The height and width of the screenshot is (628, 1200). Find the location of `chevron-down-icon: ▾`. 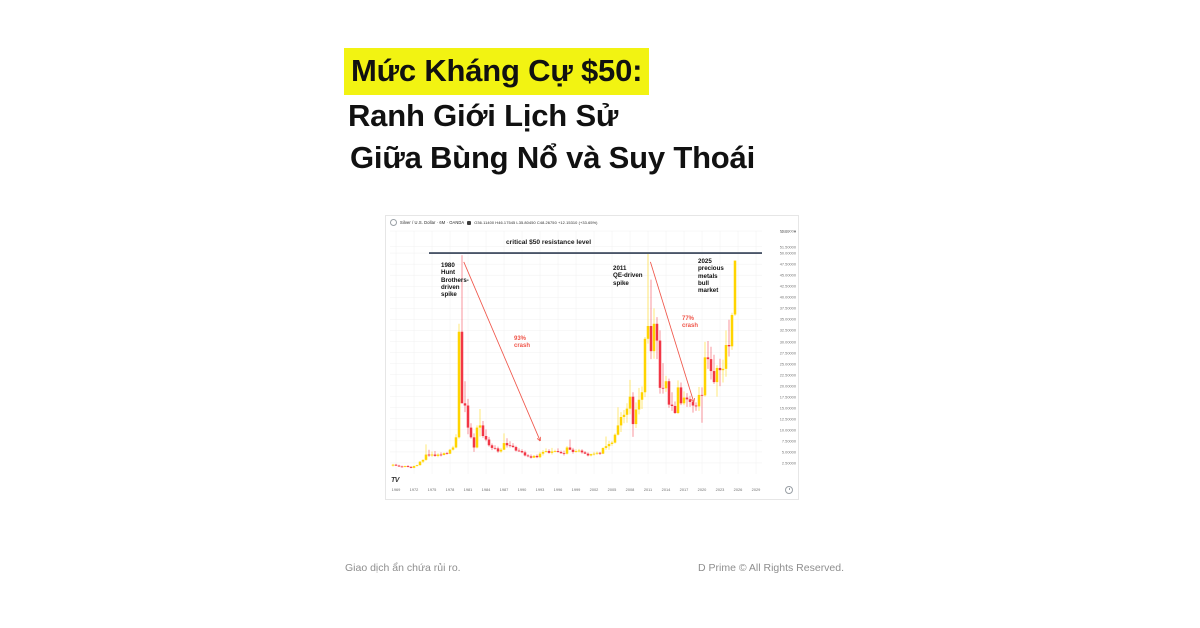

chevron-down-icon: ▾ is located at coordinates (794, 231).